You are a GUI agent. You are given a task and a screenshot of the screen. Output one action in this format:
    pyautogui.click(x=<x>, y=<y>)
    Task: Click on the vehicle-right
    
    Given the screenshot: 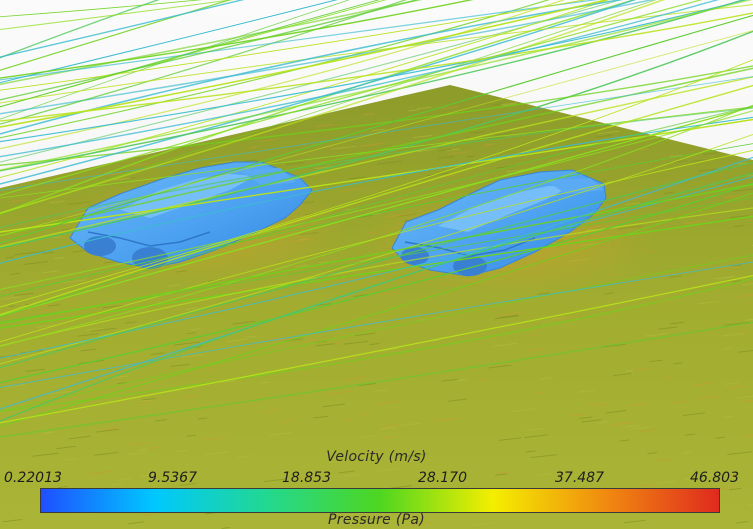 What is the action you would take?
    pyautogui.click(x=499, y=223)
    